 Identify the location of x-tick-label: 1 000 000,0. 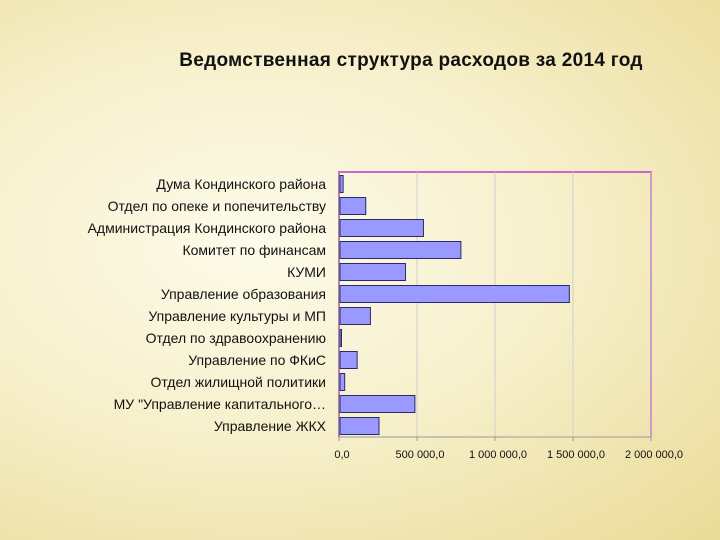
(498, 455).